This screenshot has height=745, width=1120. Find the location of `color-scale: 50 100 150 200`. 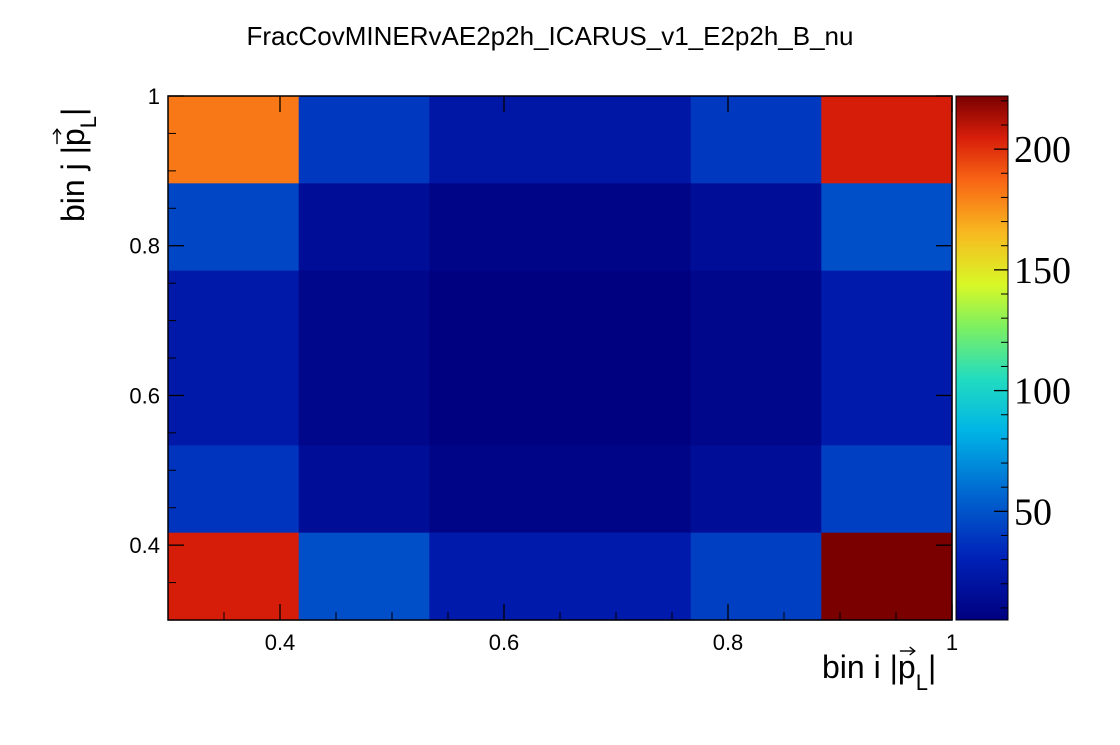

color-scale: 50 100 150 200 is located at coordinates (1013, 358).